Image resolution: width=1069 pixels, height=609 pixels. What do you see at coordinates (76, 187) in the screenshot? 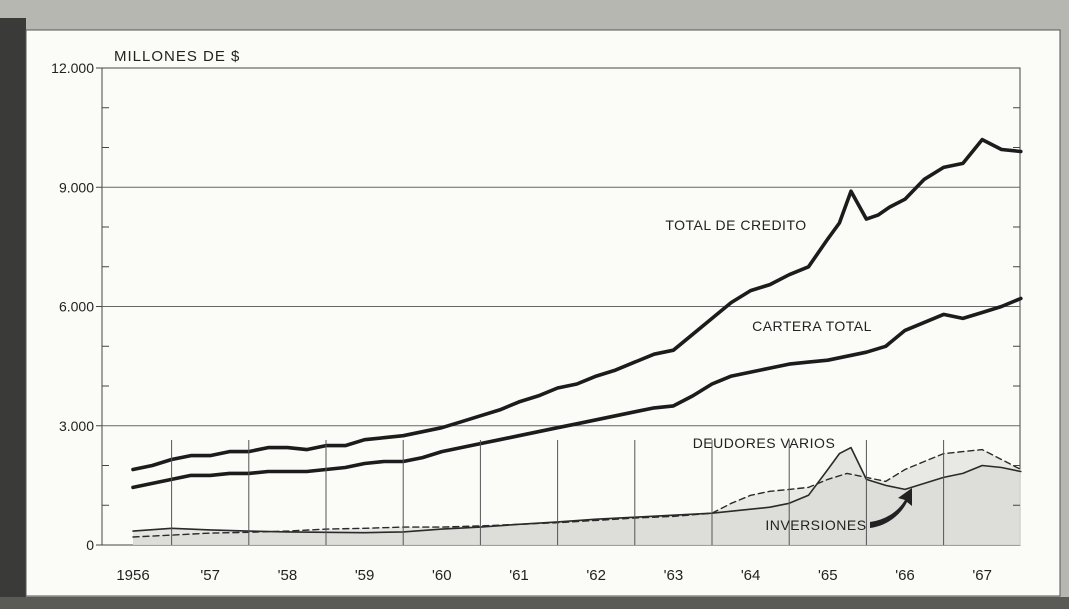
I see `y-tick-label: 9.000` at bounding box center [76, 187].